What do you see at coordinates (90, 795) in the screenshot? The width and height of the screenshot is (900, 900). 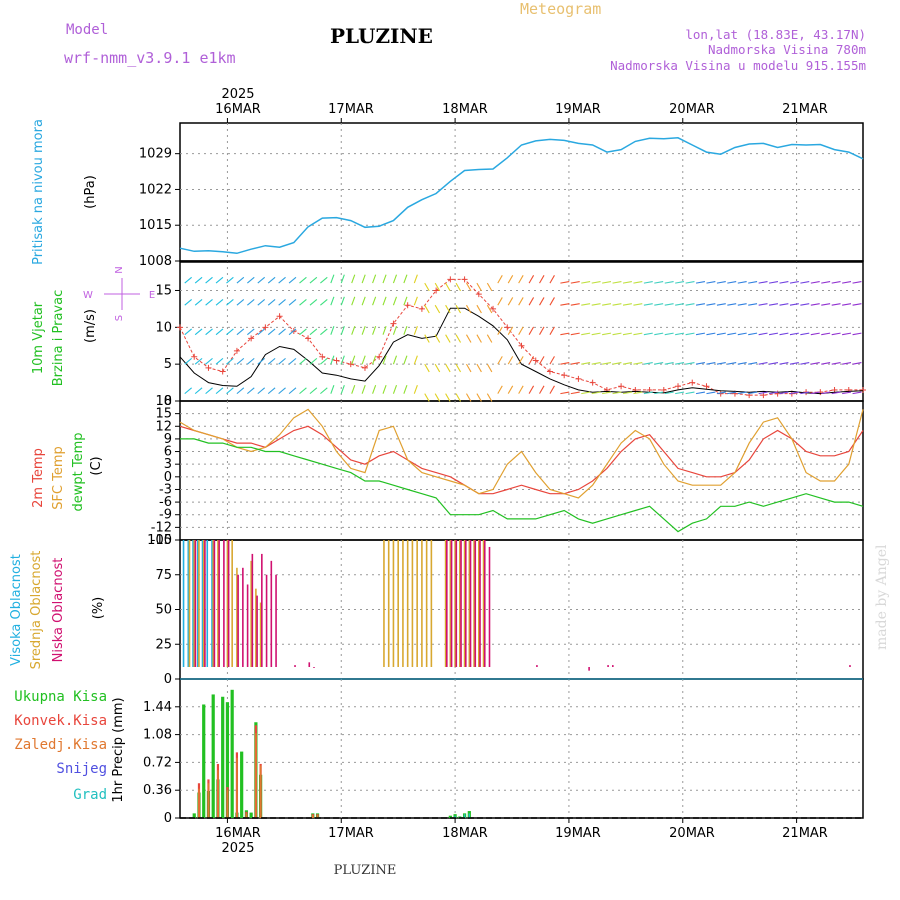 I see `legend-graupel: Grad` at bounding box center [90, 795].